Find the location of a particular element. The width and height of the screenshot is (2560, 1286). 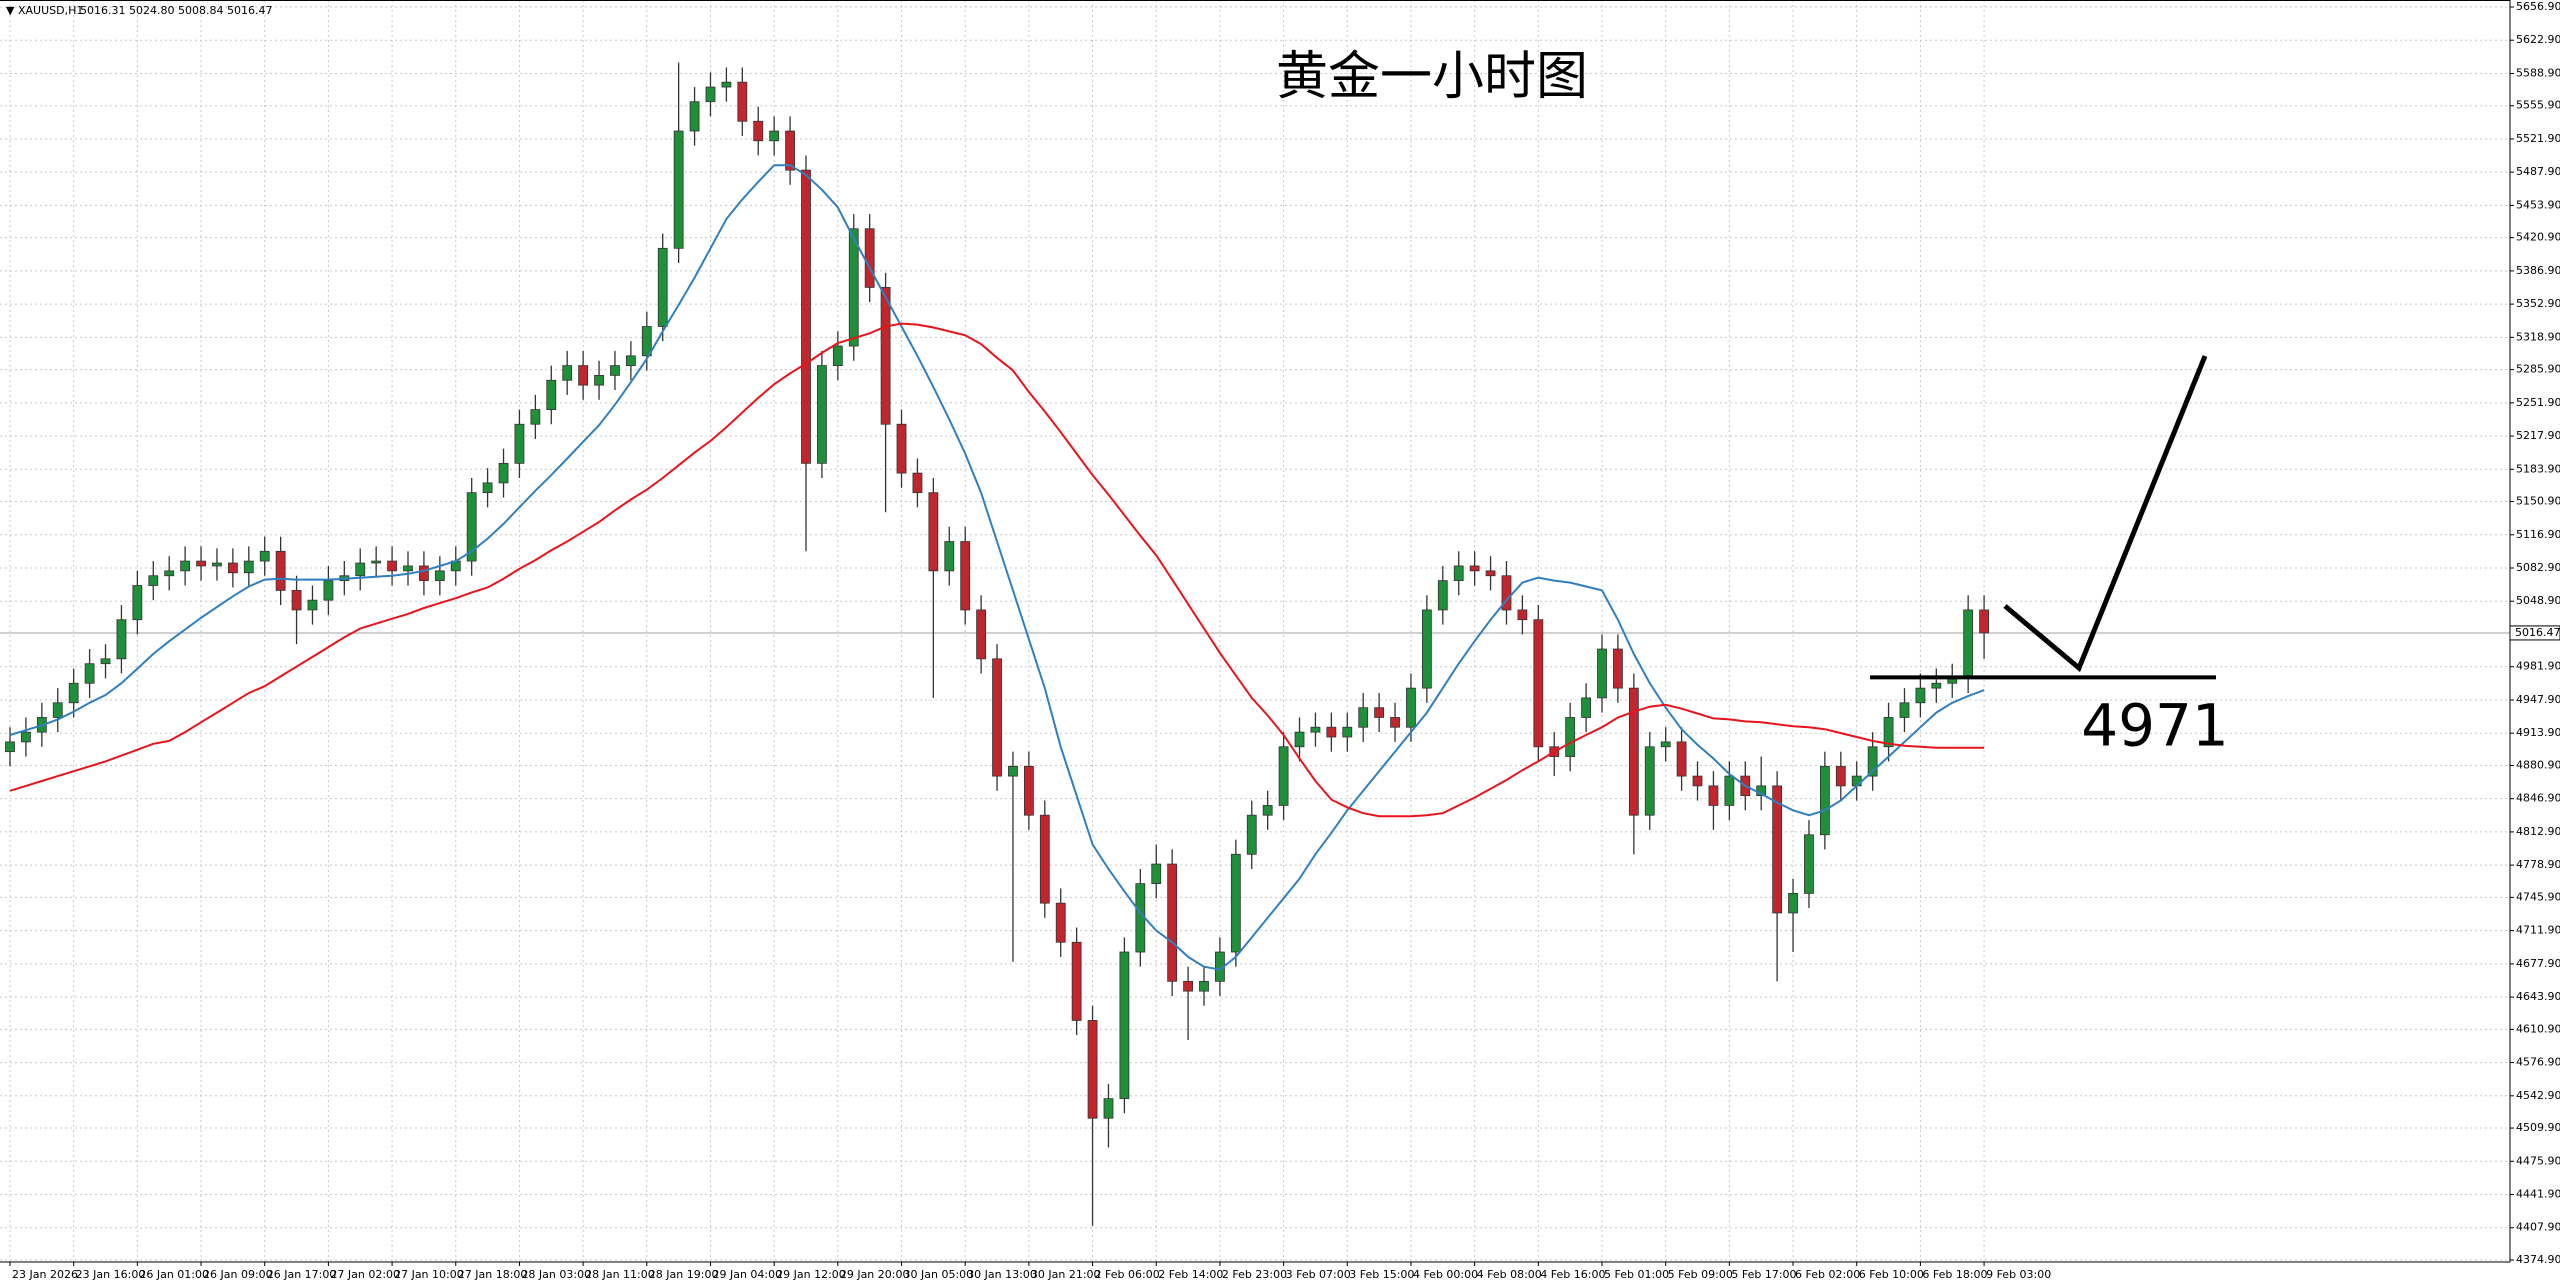

y-tick-label: 5656.90 is located at coordinates (2538, 6).